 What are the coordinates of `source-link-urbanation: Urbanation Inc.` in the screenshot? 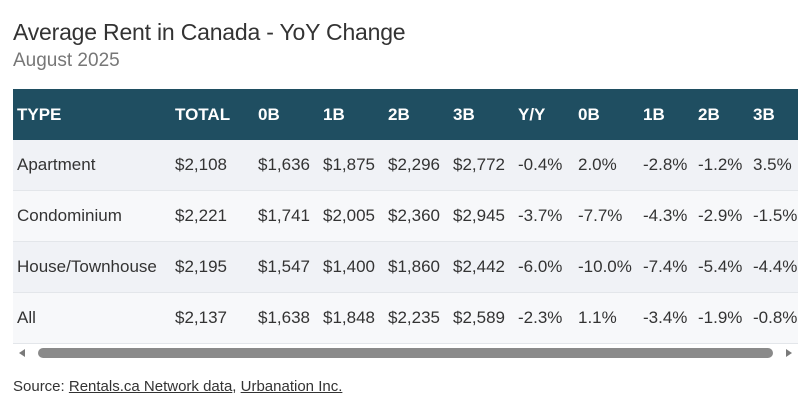 It's located at (291, 386).